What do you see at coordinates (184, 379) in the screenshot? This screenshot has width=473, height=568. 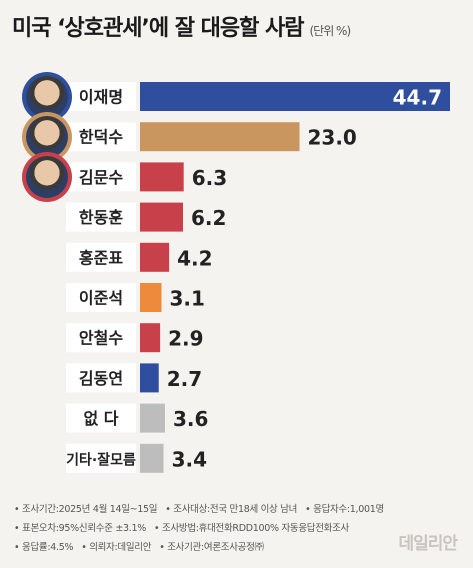 I see `value-label: 2.7` at bounding box center [184, 379].